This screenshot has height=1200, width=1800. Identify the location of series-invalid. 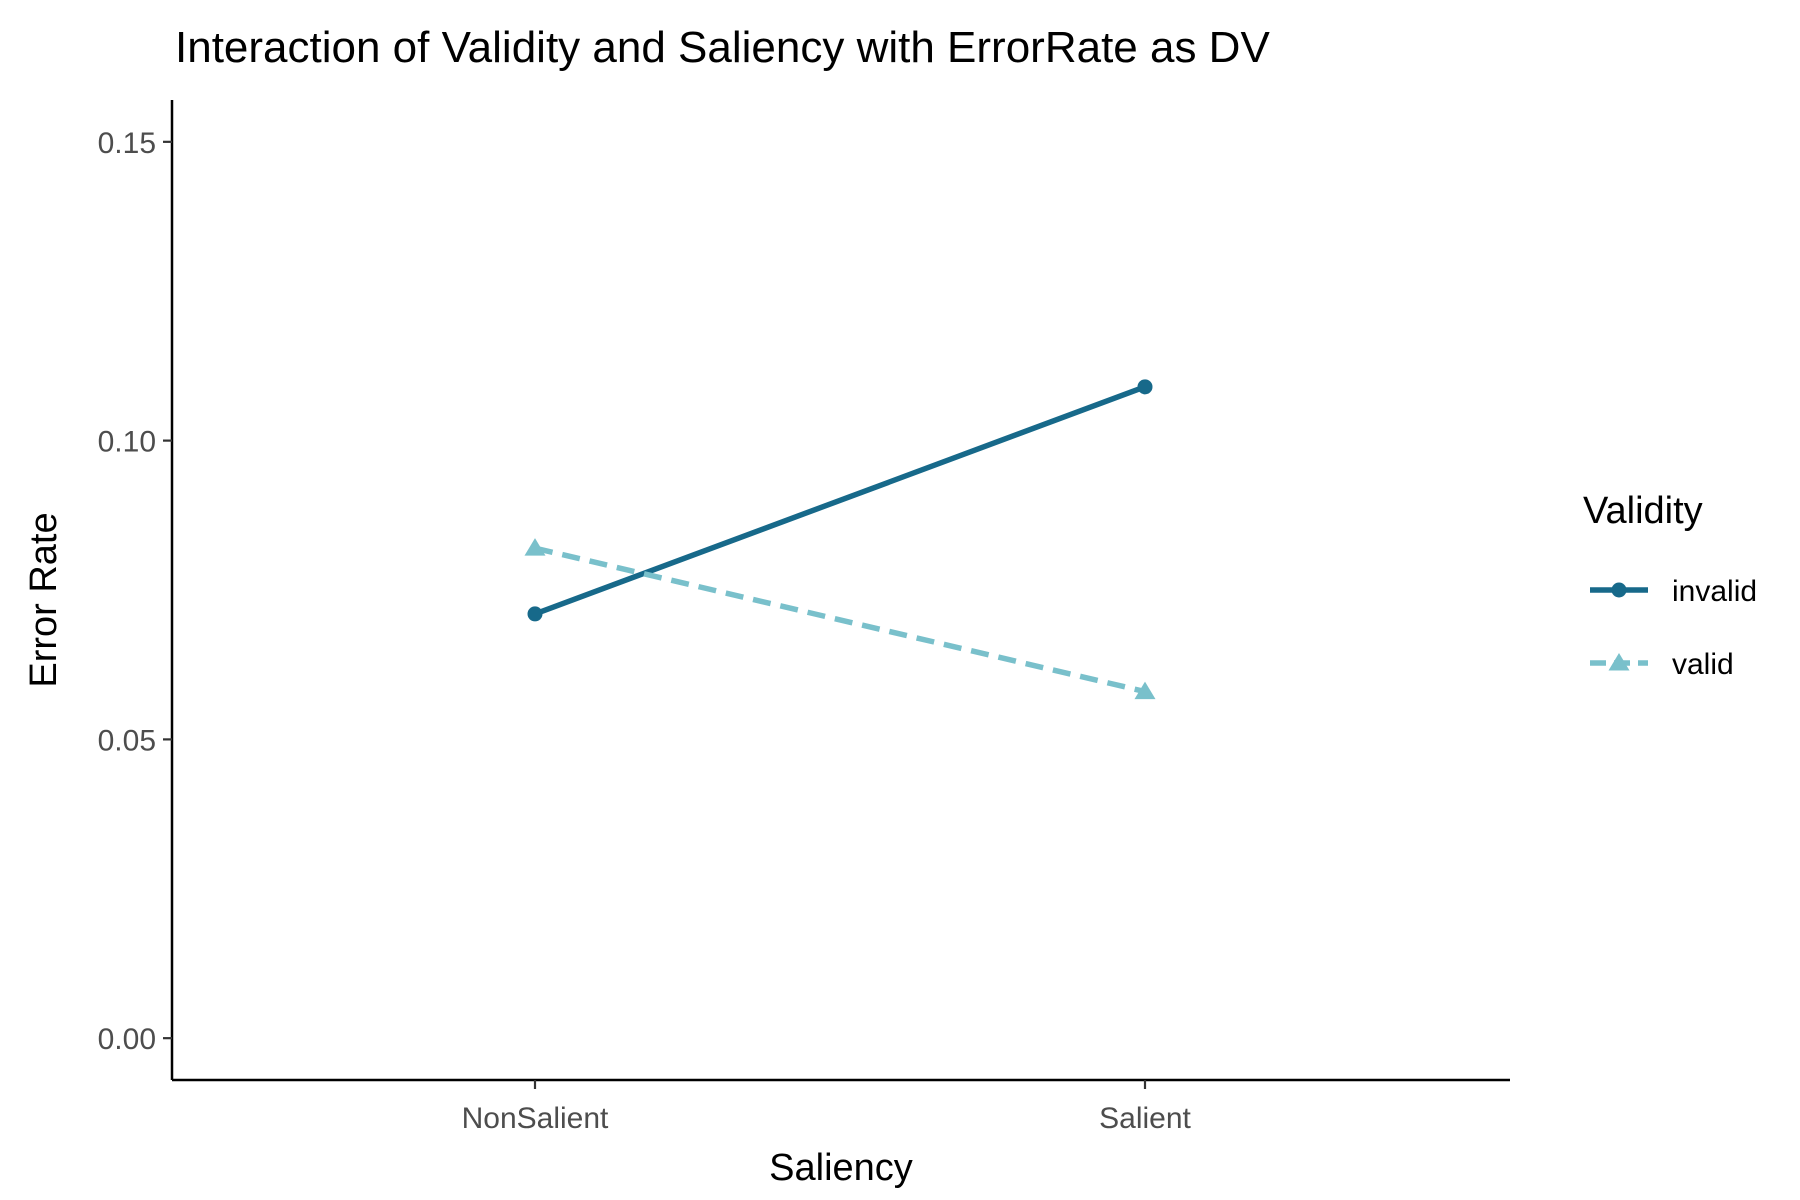
(840, 500).